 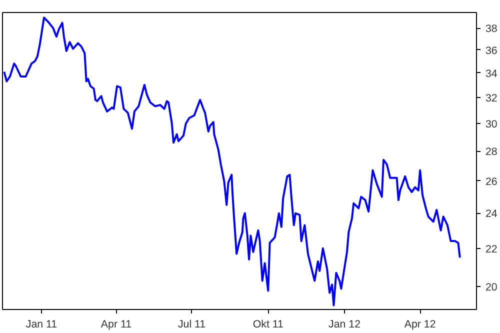 What do you see at coordinates (492, 74) in the screenshot?
I see `y-tick-label: 34` at bounding box center [492, 74].